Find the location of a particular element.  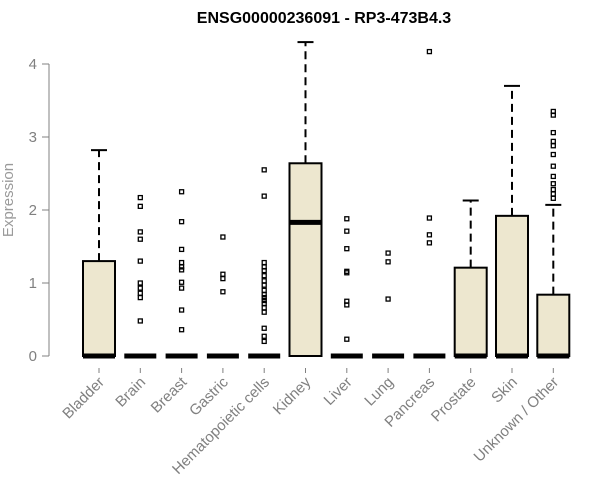

box-skin is located at coordinates (512, 221).